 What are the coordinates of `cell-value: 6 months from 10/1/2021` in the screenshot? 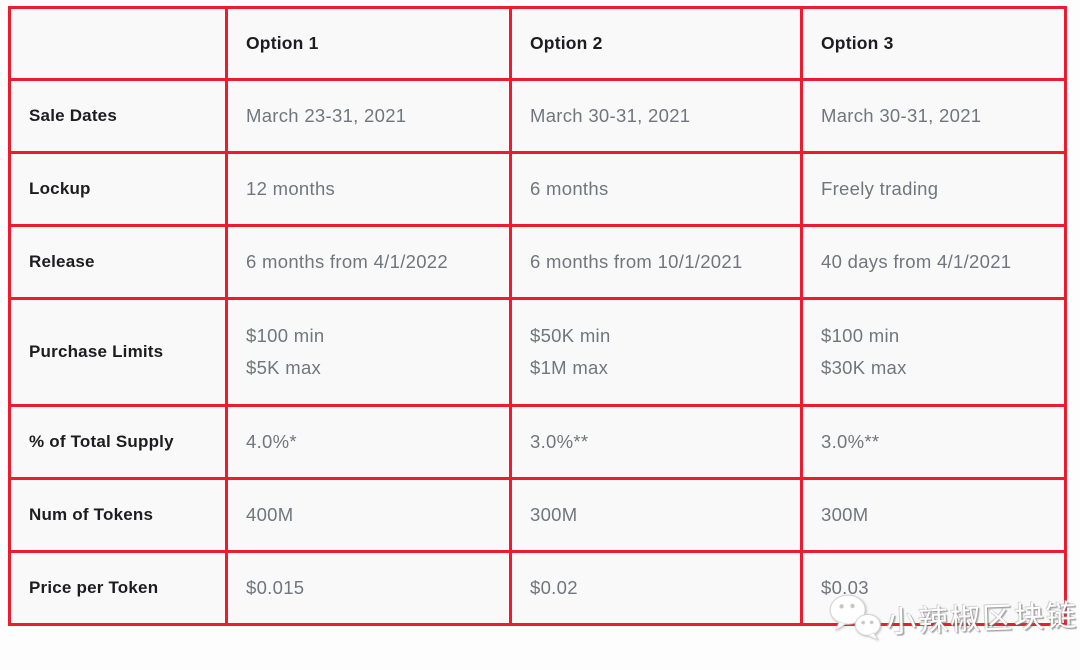 It's located at (656, 262).